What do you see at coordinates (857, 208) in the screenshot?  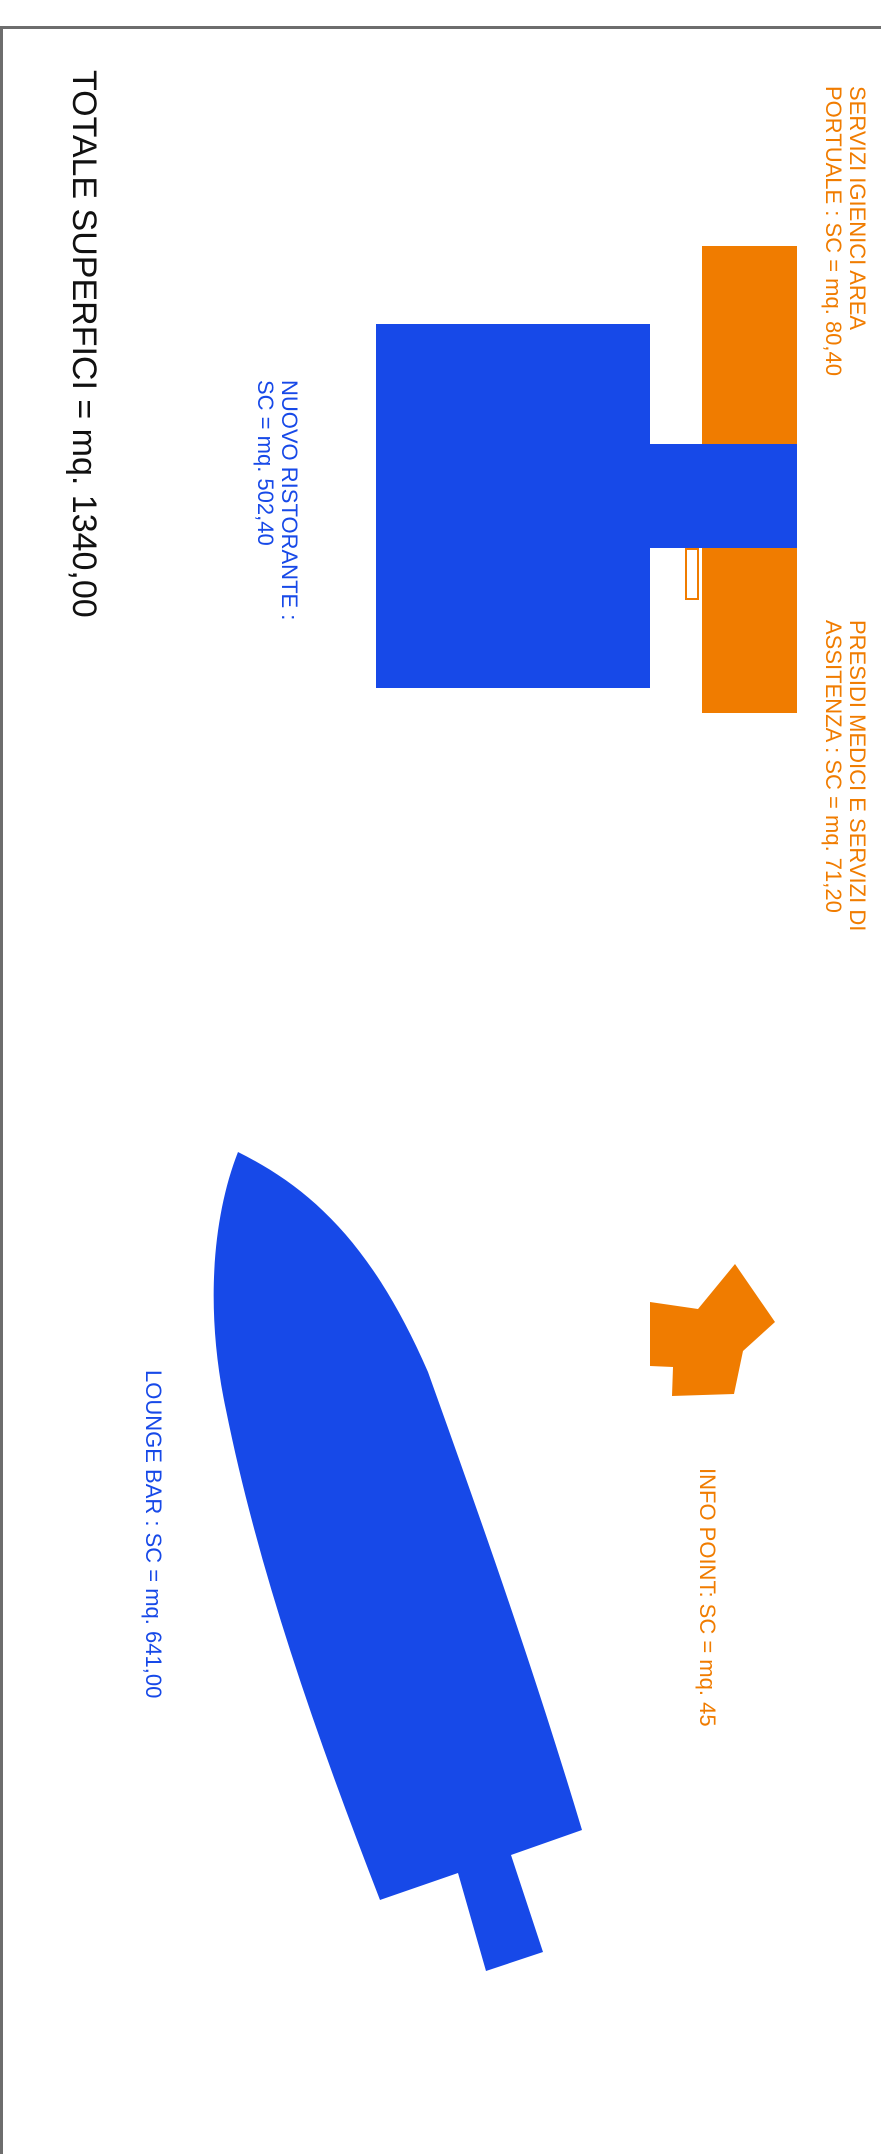 I see `services-area-label-line-1: SERVIZI IGIENICI AREA` at bounding box center [857, 208].